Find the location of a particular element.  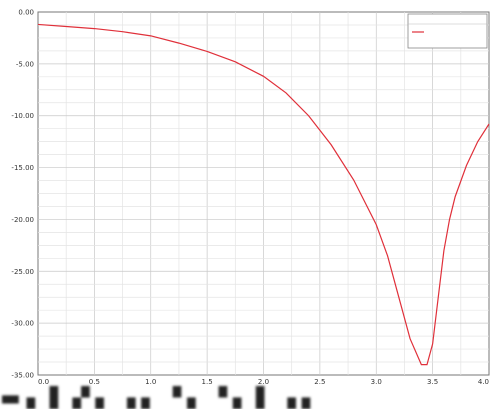

x-tick-label: 0.5 is located at coordinates (94, 382).